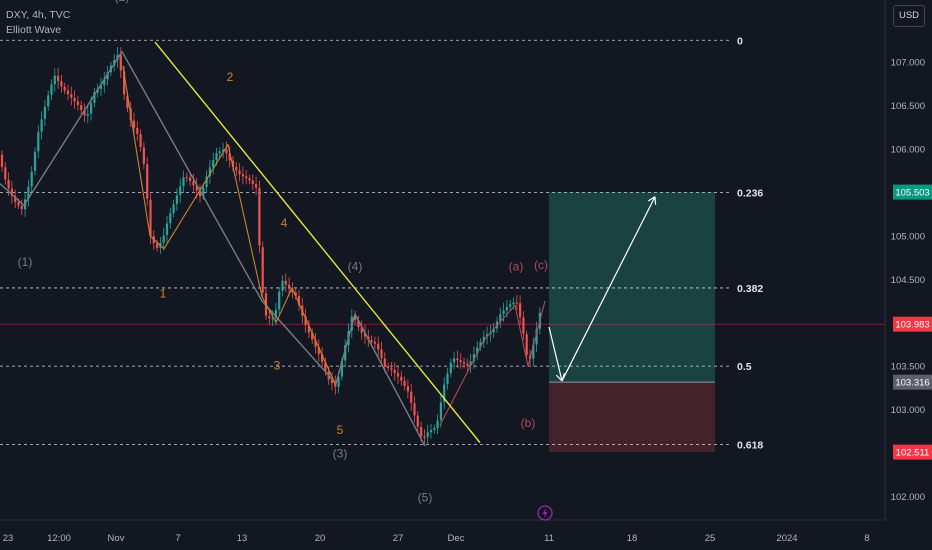 The image size is (932, 550). I want to click on currency-button: USD, so click(909, 16).